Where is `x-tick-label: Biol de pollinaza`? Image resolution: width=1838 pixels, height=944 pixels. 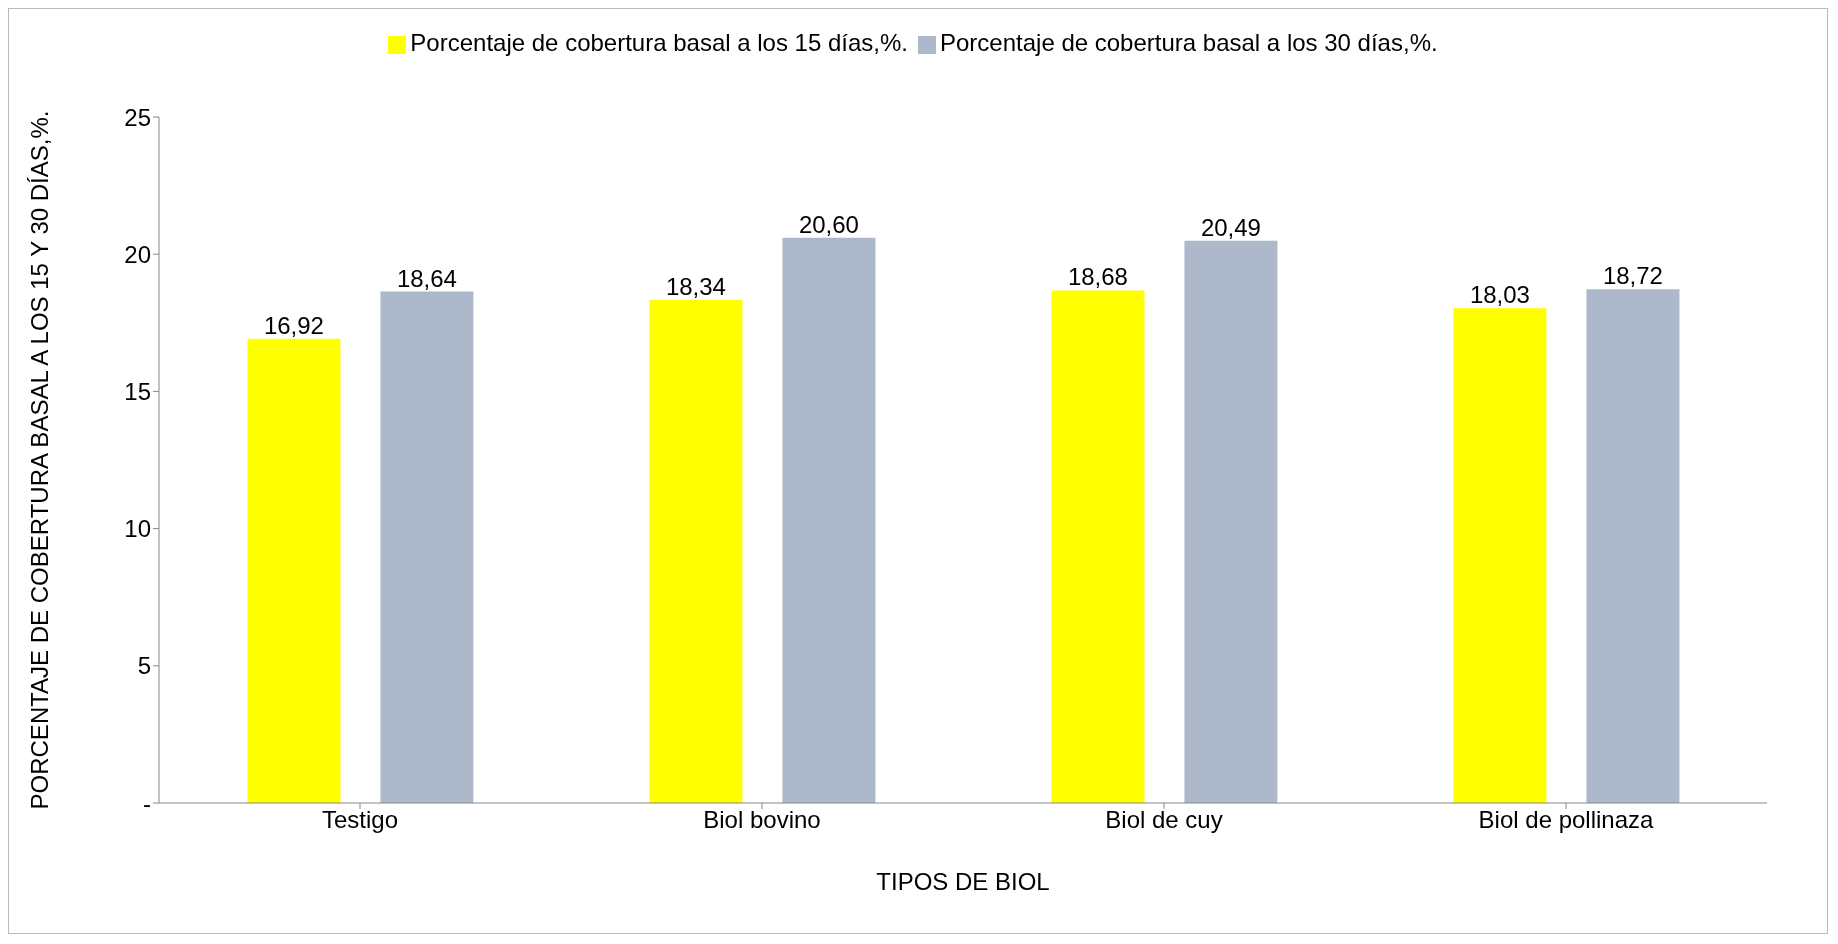
x-tick-label: Biol de pollinaza is located at coordinates (1566, 820).